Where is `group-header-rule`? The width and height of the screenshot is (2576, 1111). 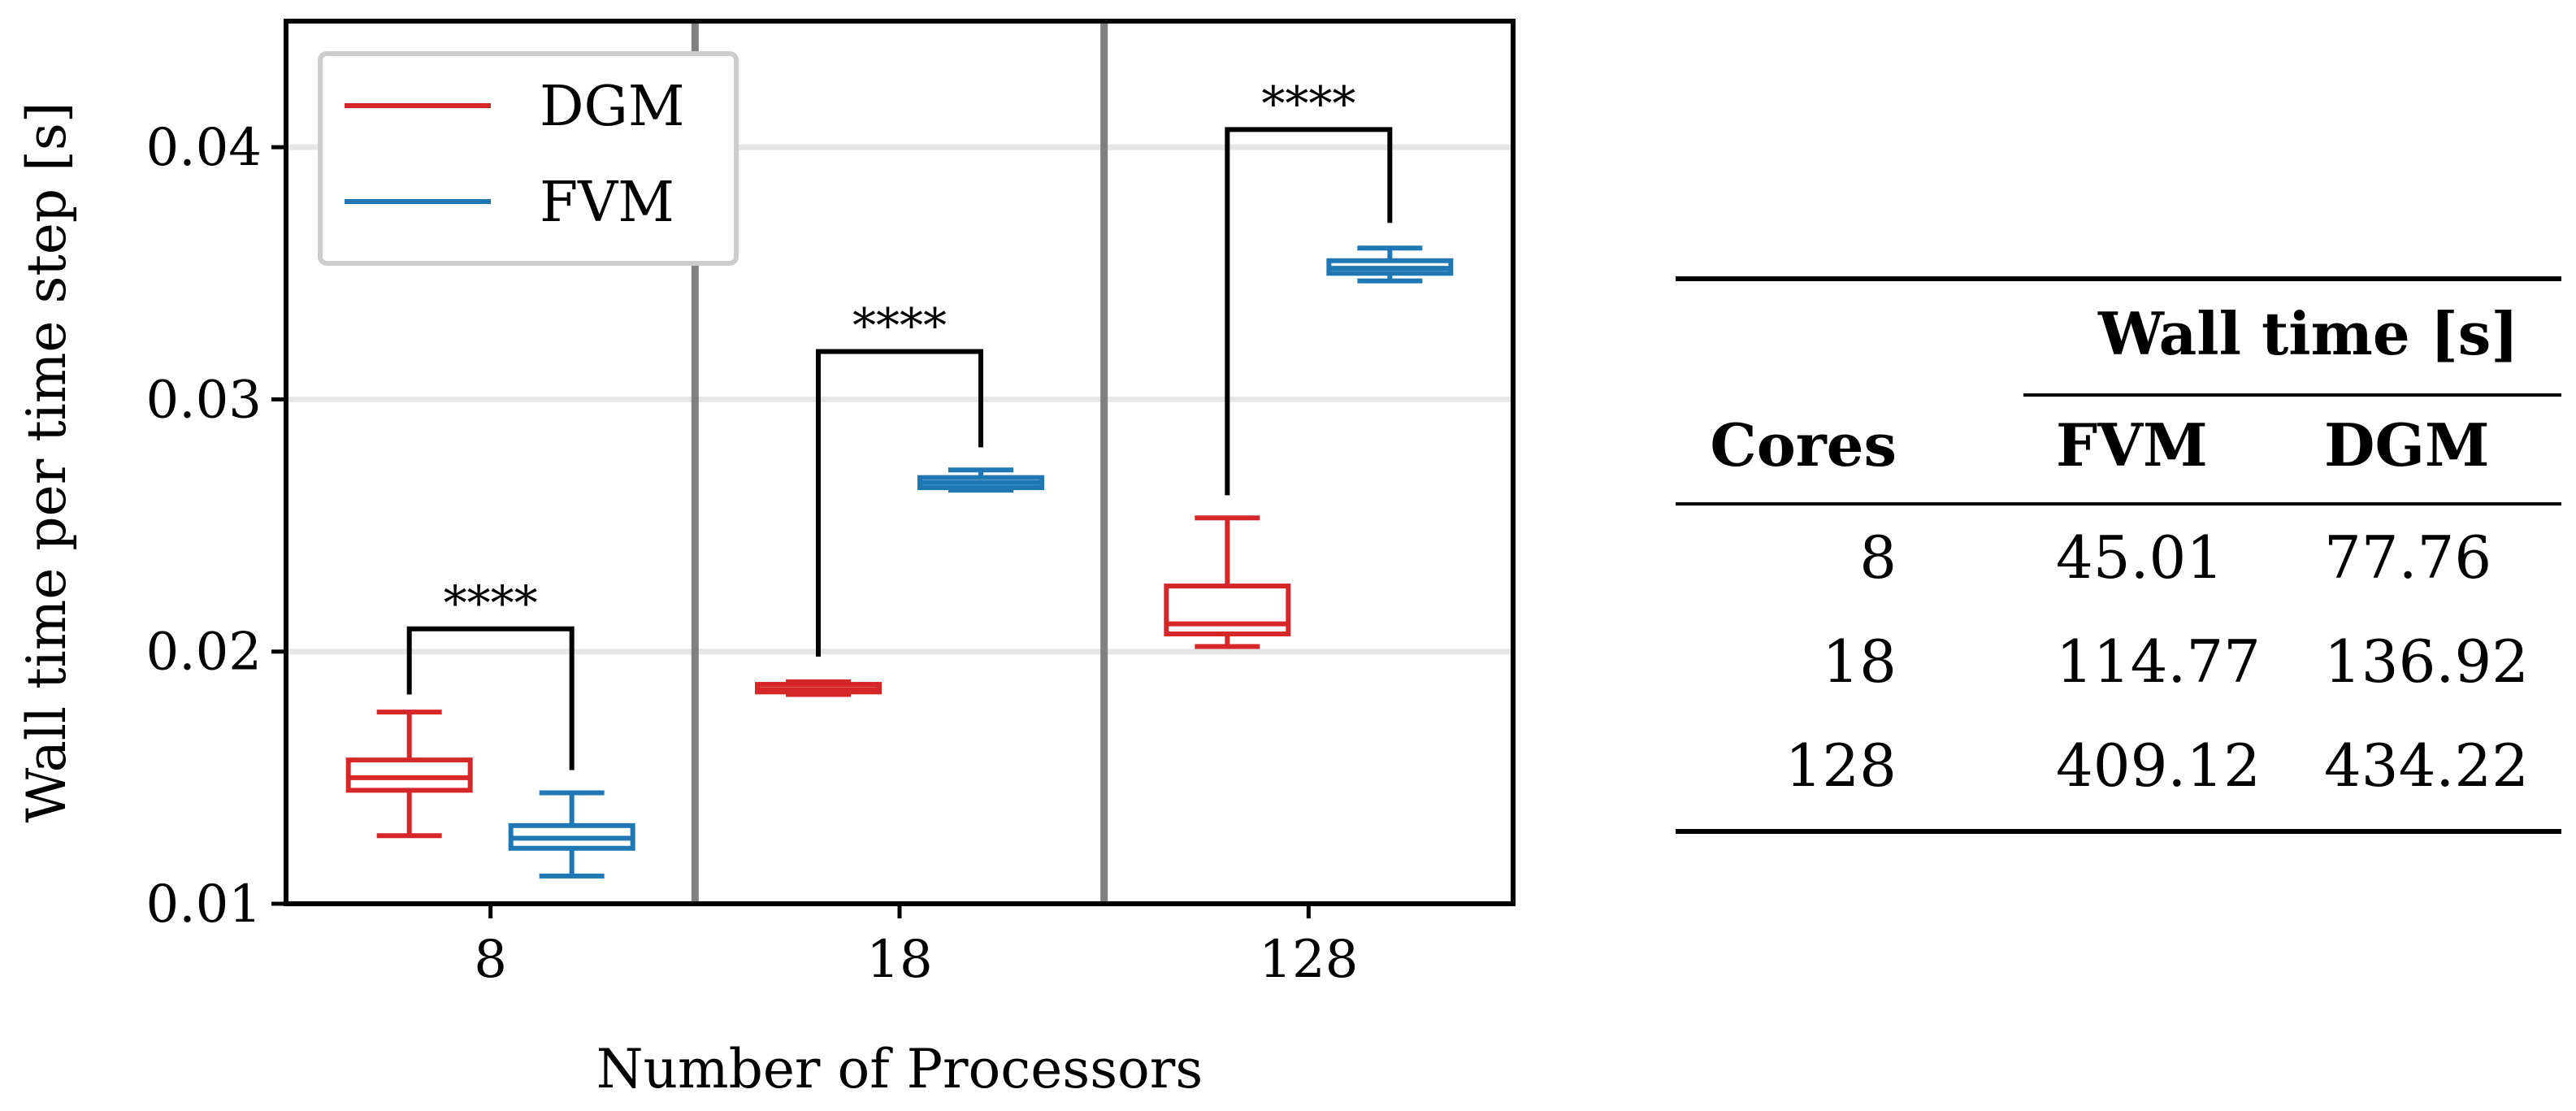 group-header-rule is located at coordinates (2292, 395).